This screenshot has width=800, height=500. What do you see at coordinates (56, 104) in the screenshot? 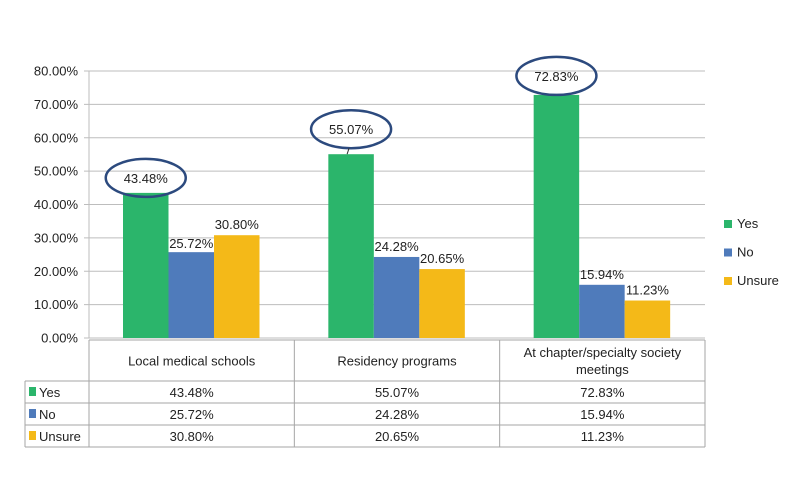
I see `y-tick-label: 70.00%` at bounding box center [56, 104].